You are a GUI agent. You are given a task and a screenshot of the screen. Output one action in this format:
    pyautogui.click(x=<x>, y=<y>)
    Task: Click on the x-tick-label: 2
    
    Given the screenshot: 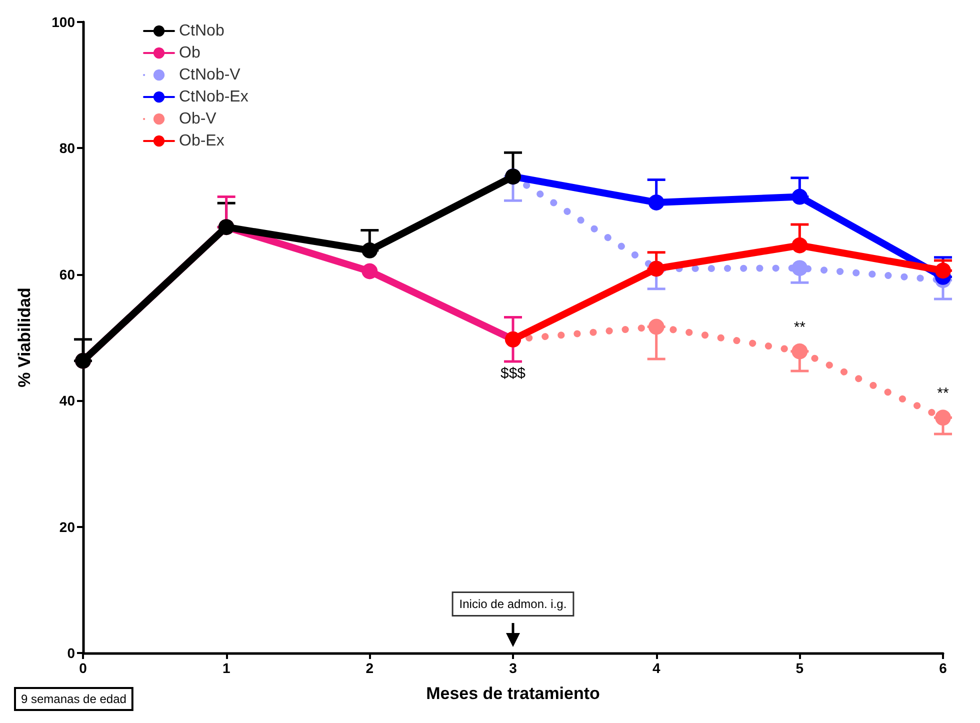 What is the action you would take?
    pyautogui.click(x=370, y=668)
    